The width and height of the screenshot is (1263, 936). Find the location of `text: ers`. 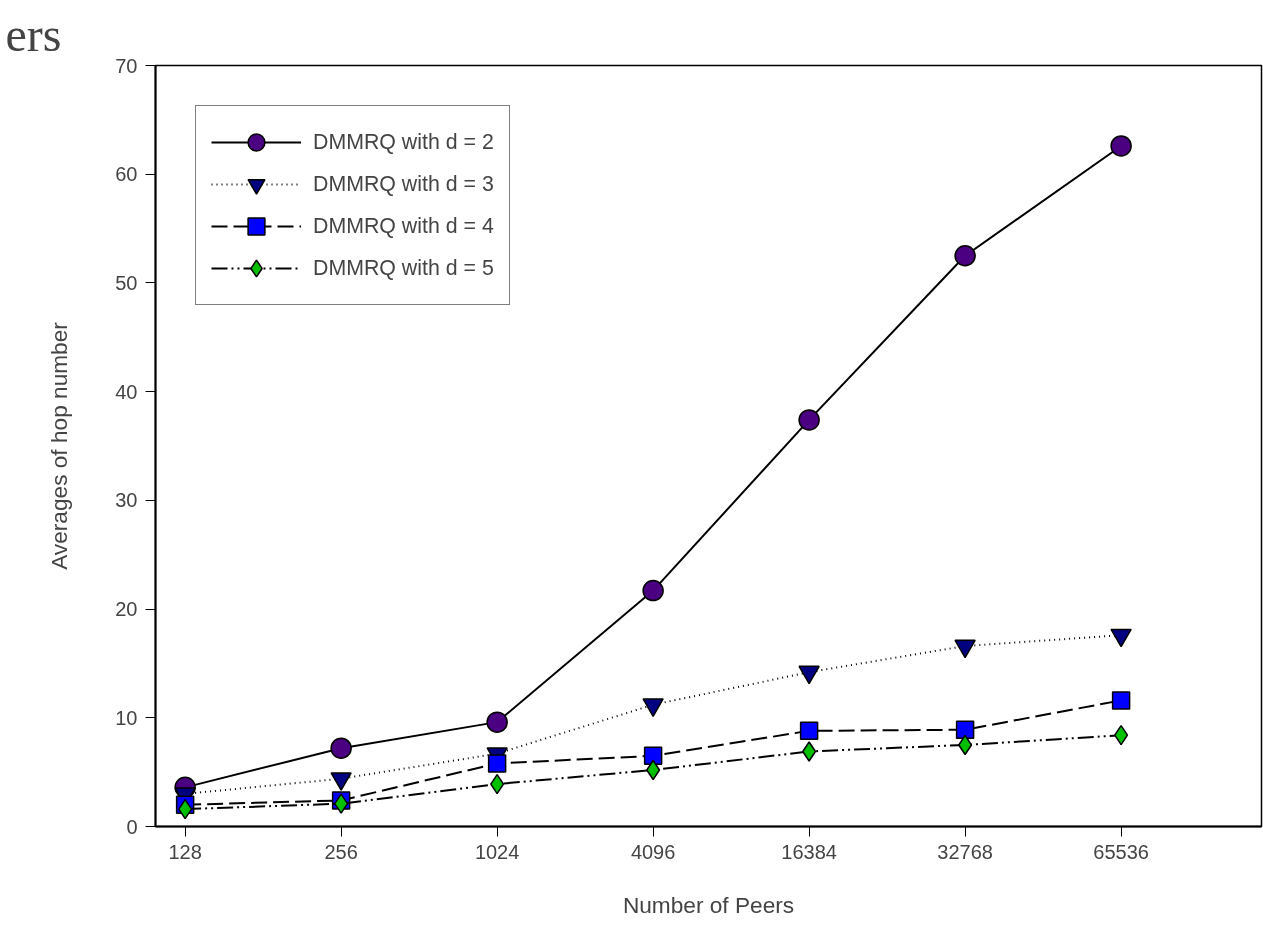

text: ers is located at coordinates (33, 34).